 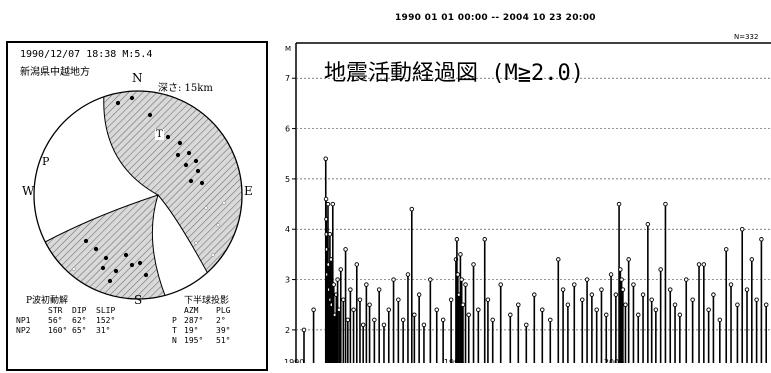 What do you see at coordinates (746, 37) in the screenshot?
I see `count-label: N=332` at bounding box center [746, 37].